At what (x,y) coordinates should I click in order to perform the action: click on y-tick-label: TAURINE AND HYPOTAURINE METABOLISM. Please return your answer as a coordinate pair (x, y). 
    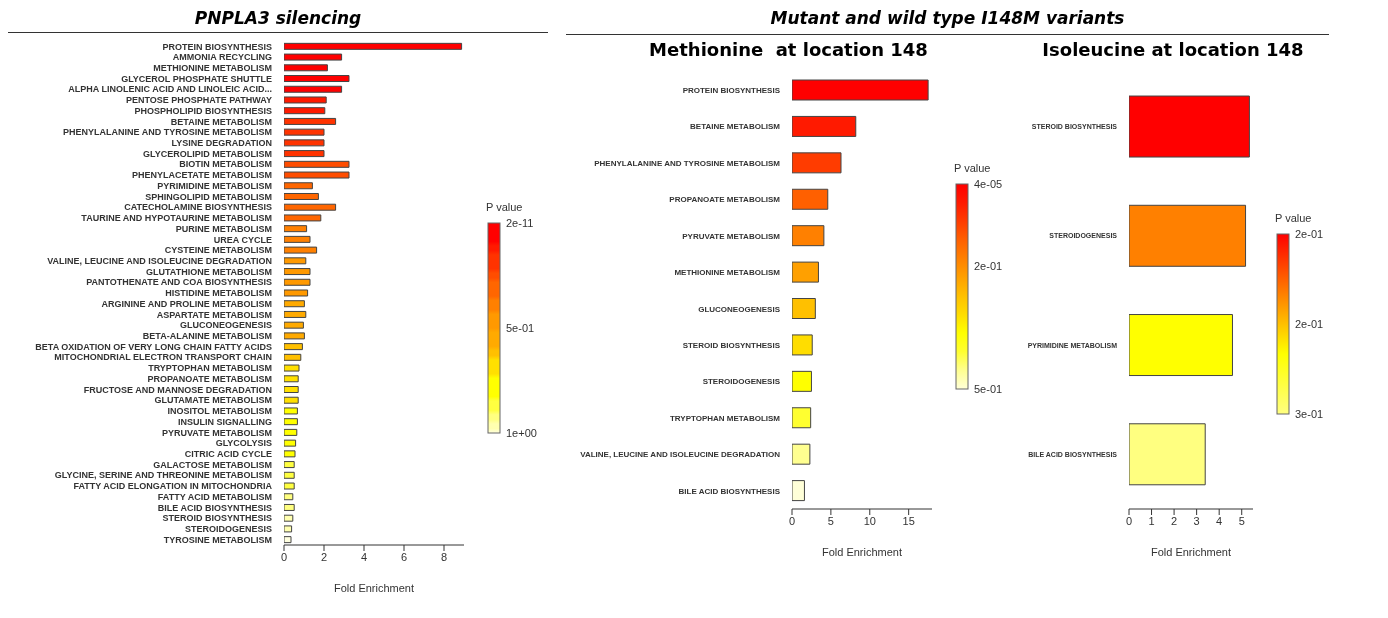
    Looking at the image, I should click on (176, 218).